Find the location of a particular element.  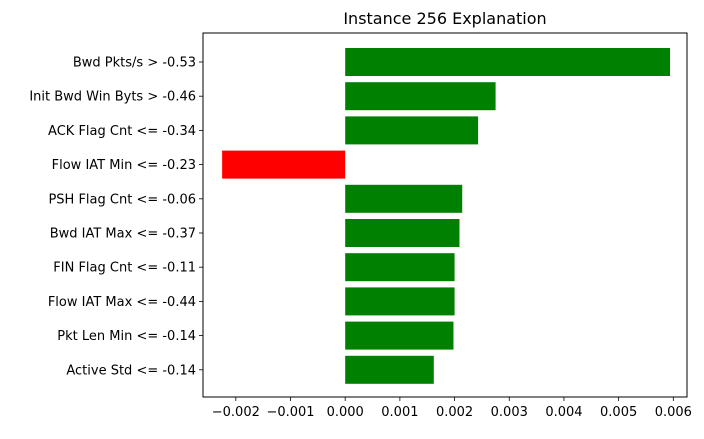

y-tick-label: Pkt Len Min <= -0.14 is located at coordinates (126, 336).